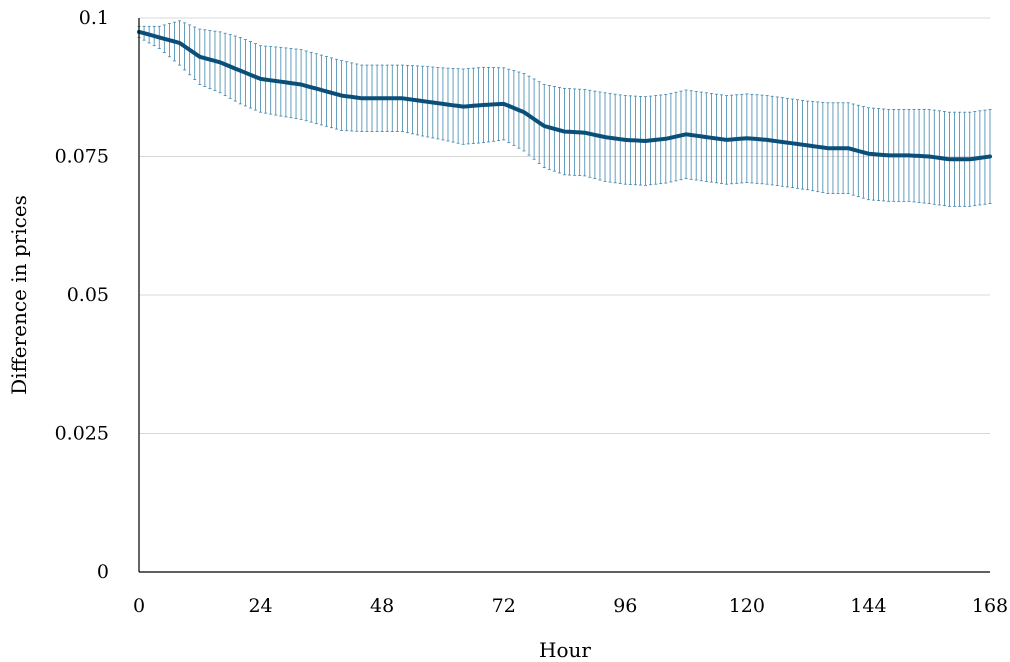 This screenshot has width=1010, height=662. What do you see at coordinates (139, 606) in the screenshot?
I see `x-tick-label: 0` at bounding box center [139, 606].